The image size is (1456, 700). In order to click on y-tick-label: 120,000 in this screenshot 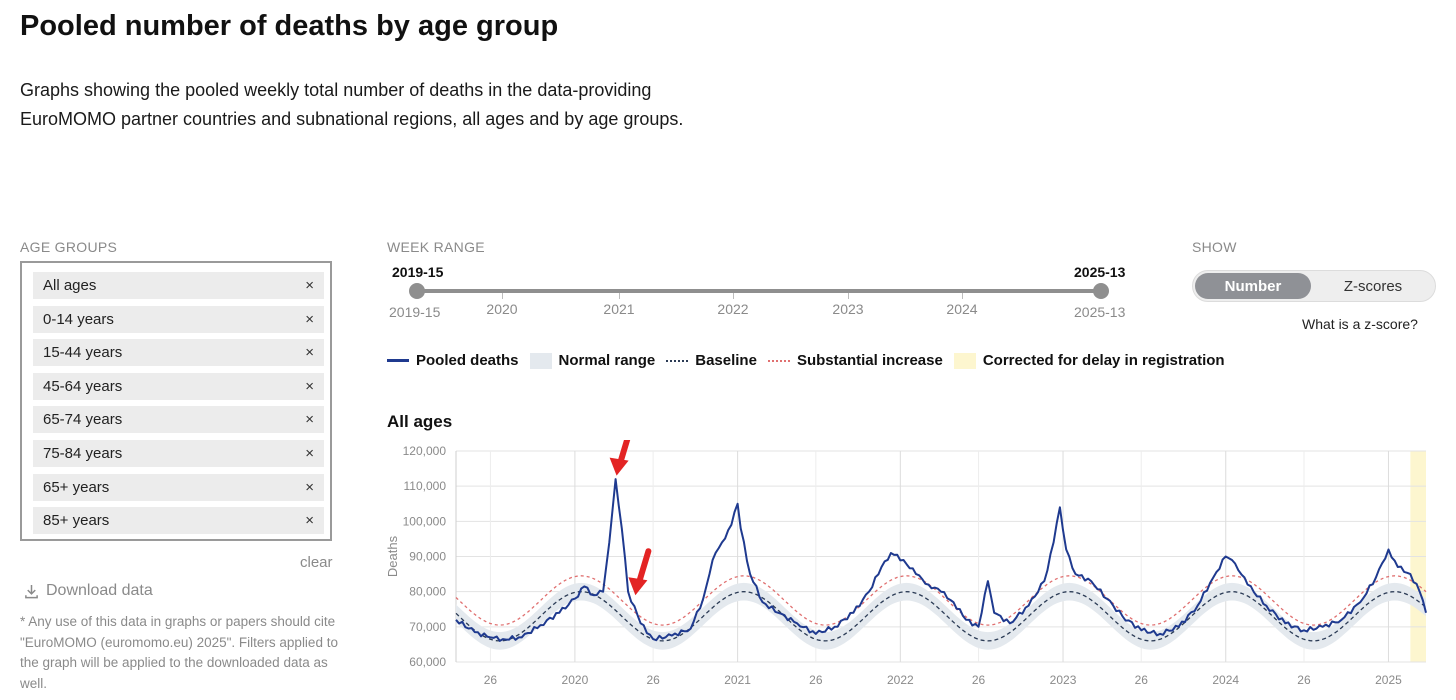, I will do `click(425, 451)`.